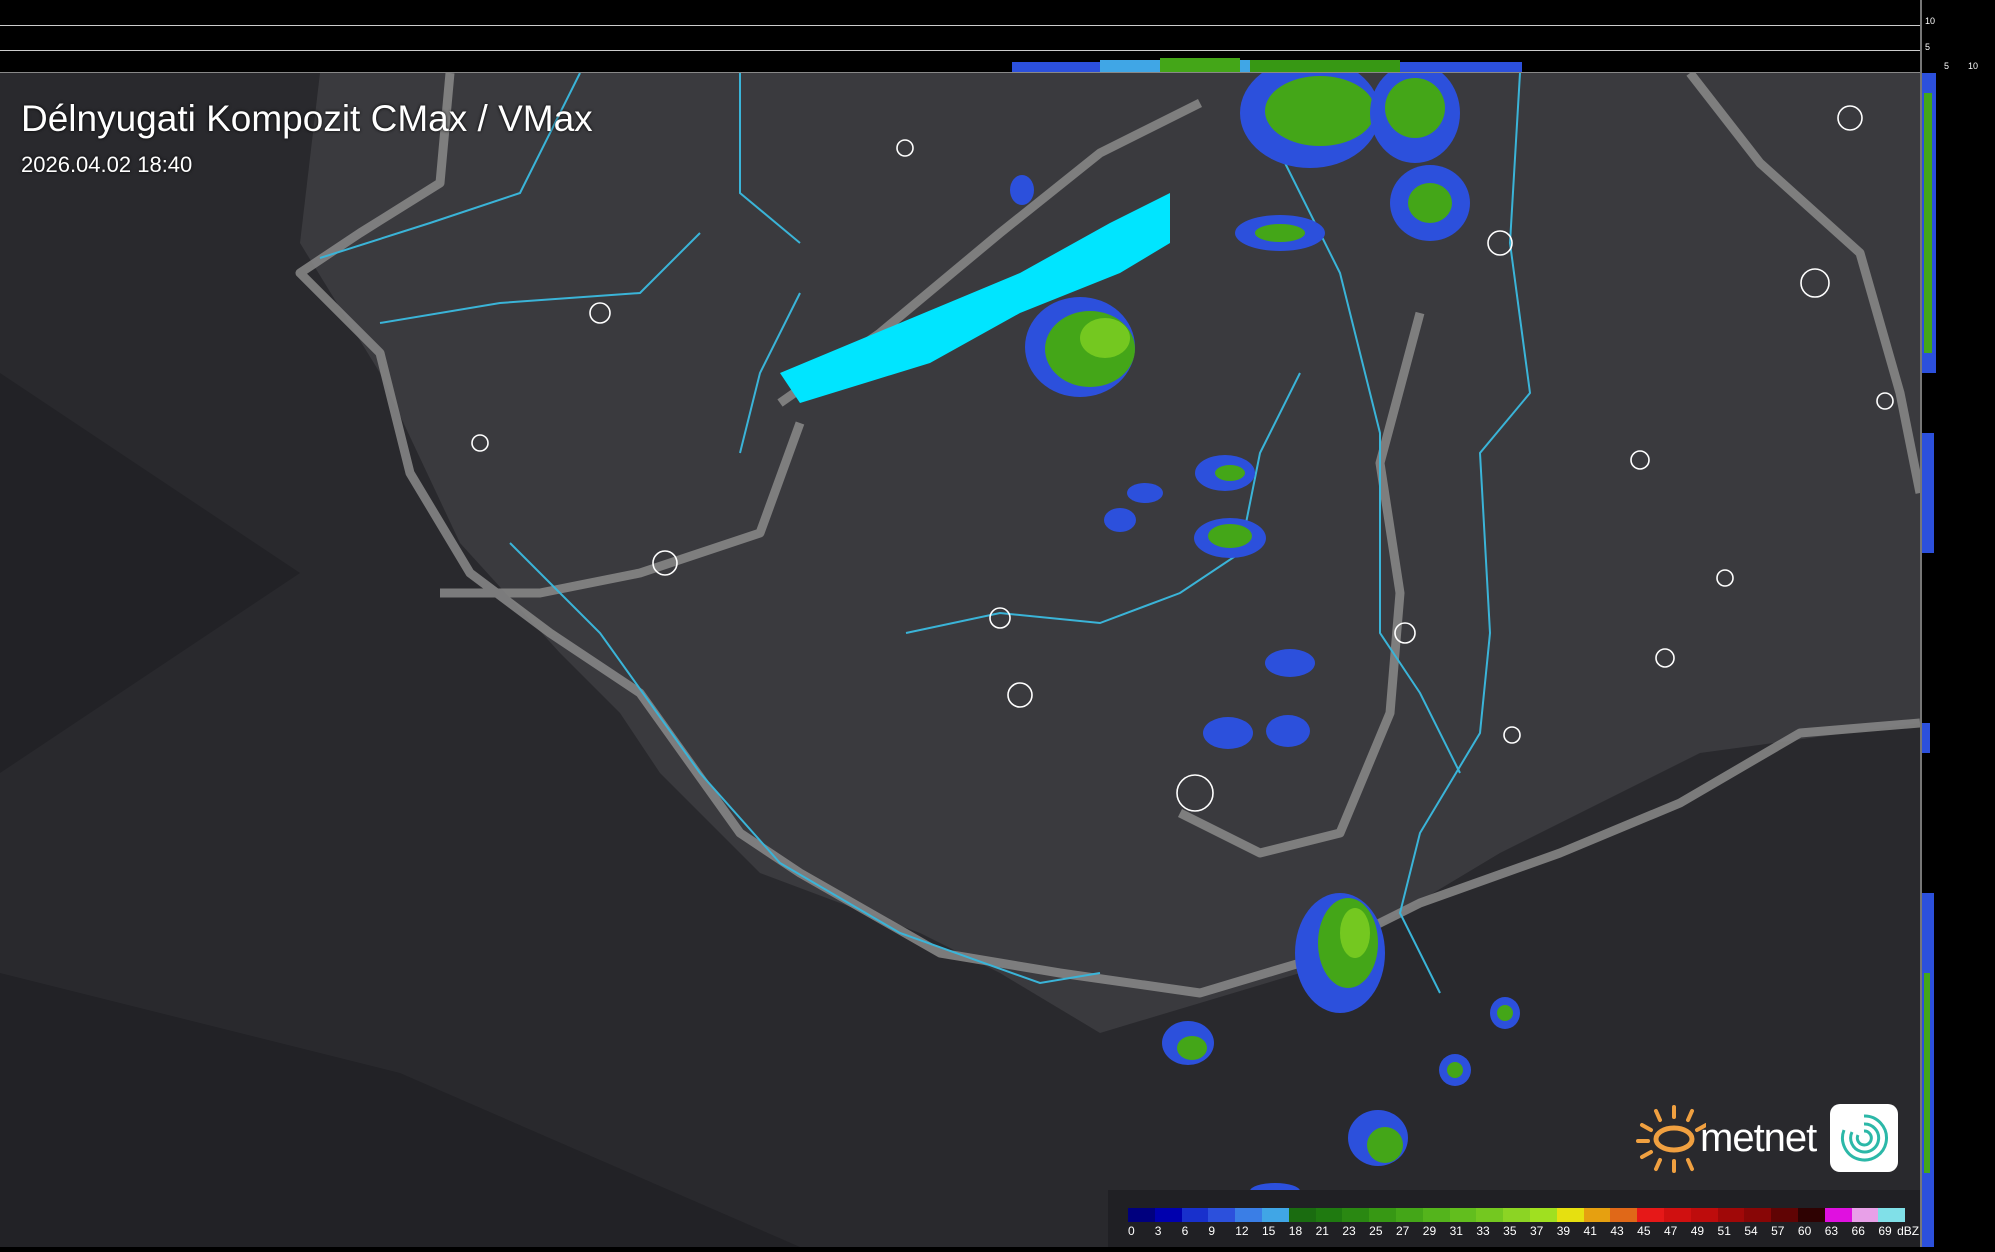 This screenshot has width=1995, height=1252. I want to click on map-timestamp: 2026.04.02 18:40, so click(107, 164).